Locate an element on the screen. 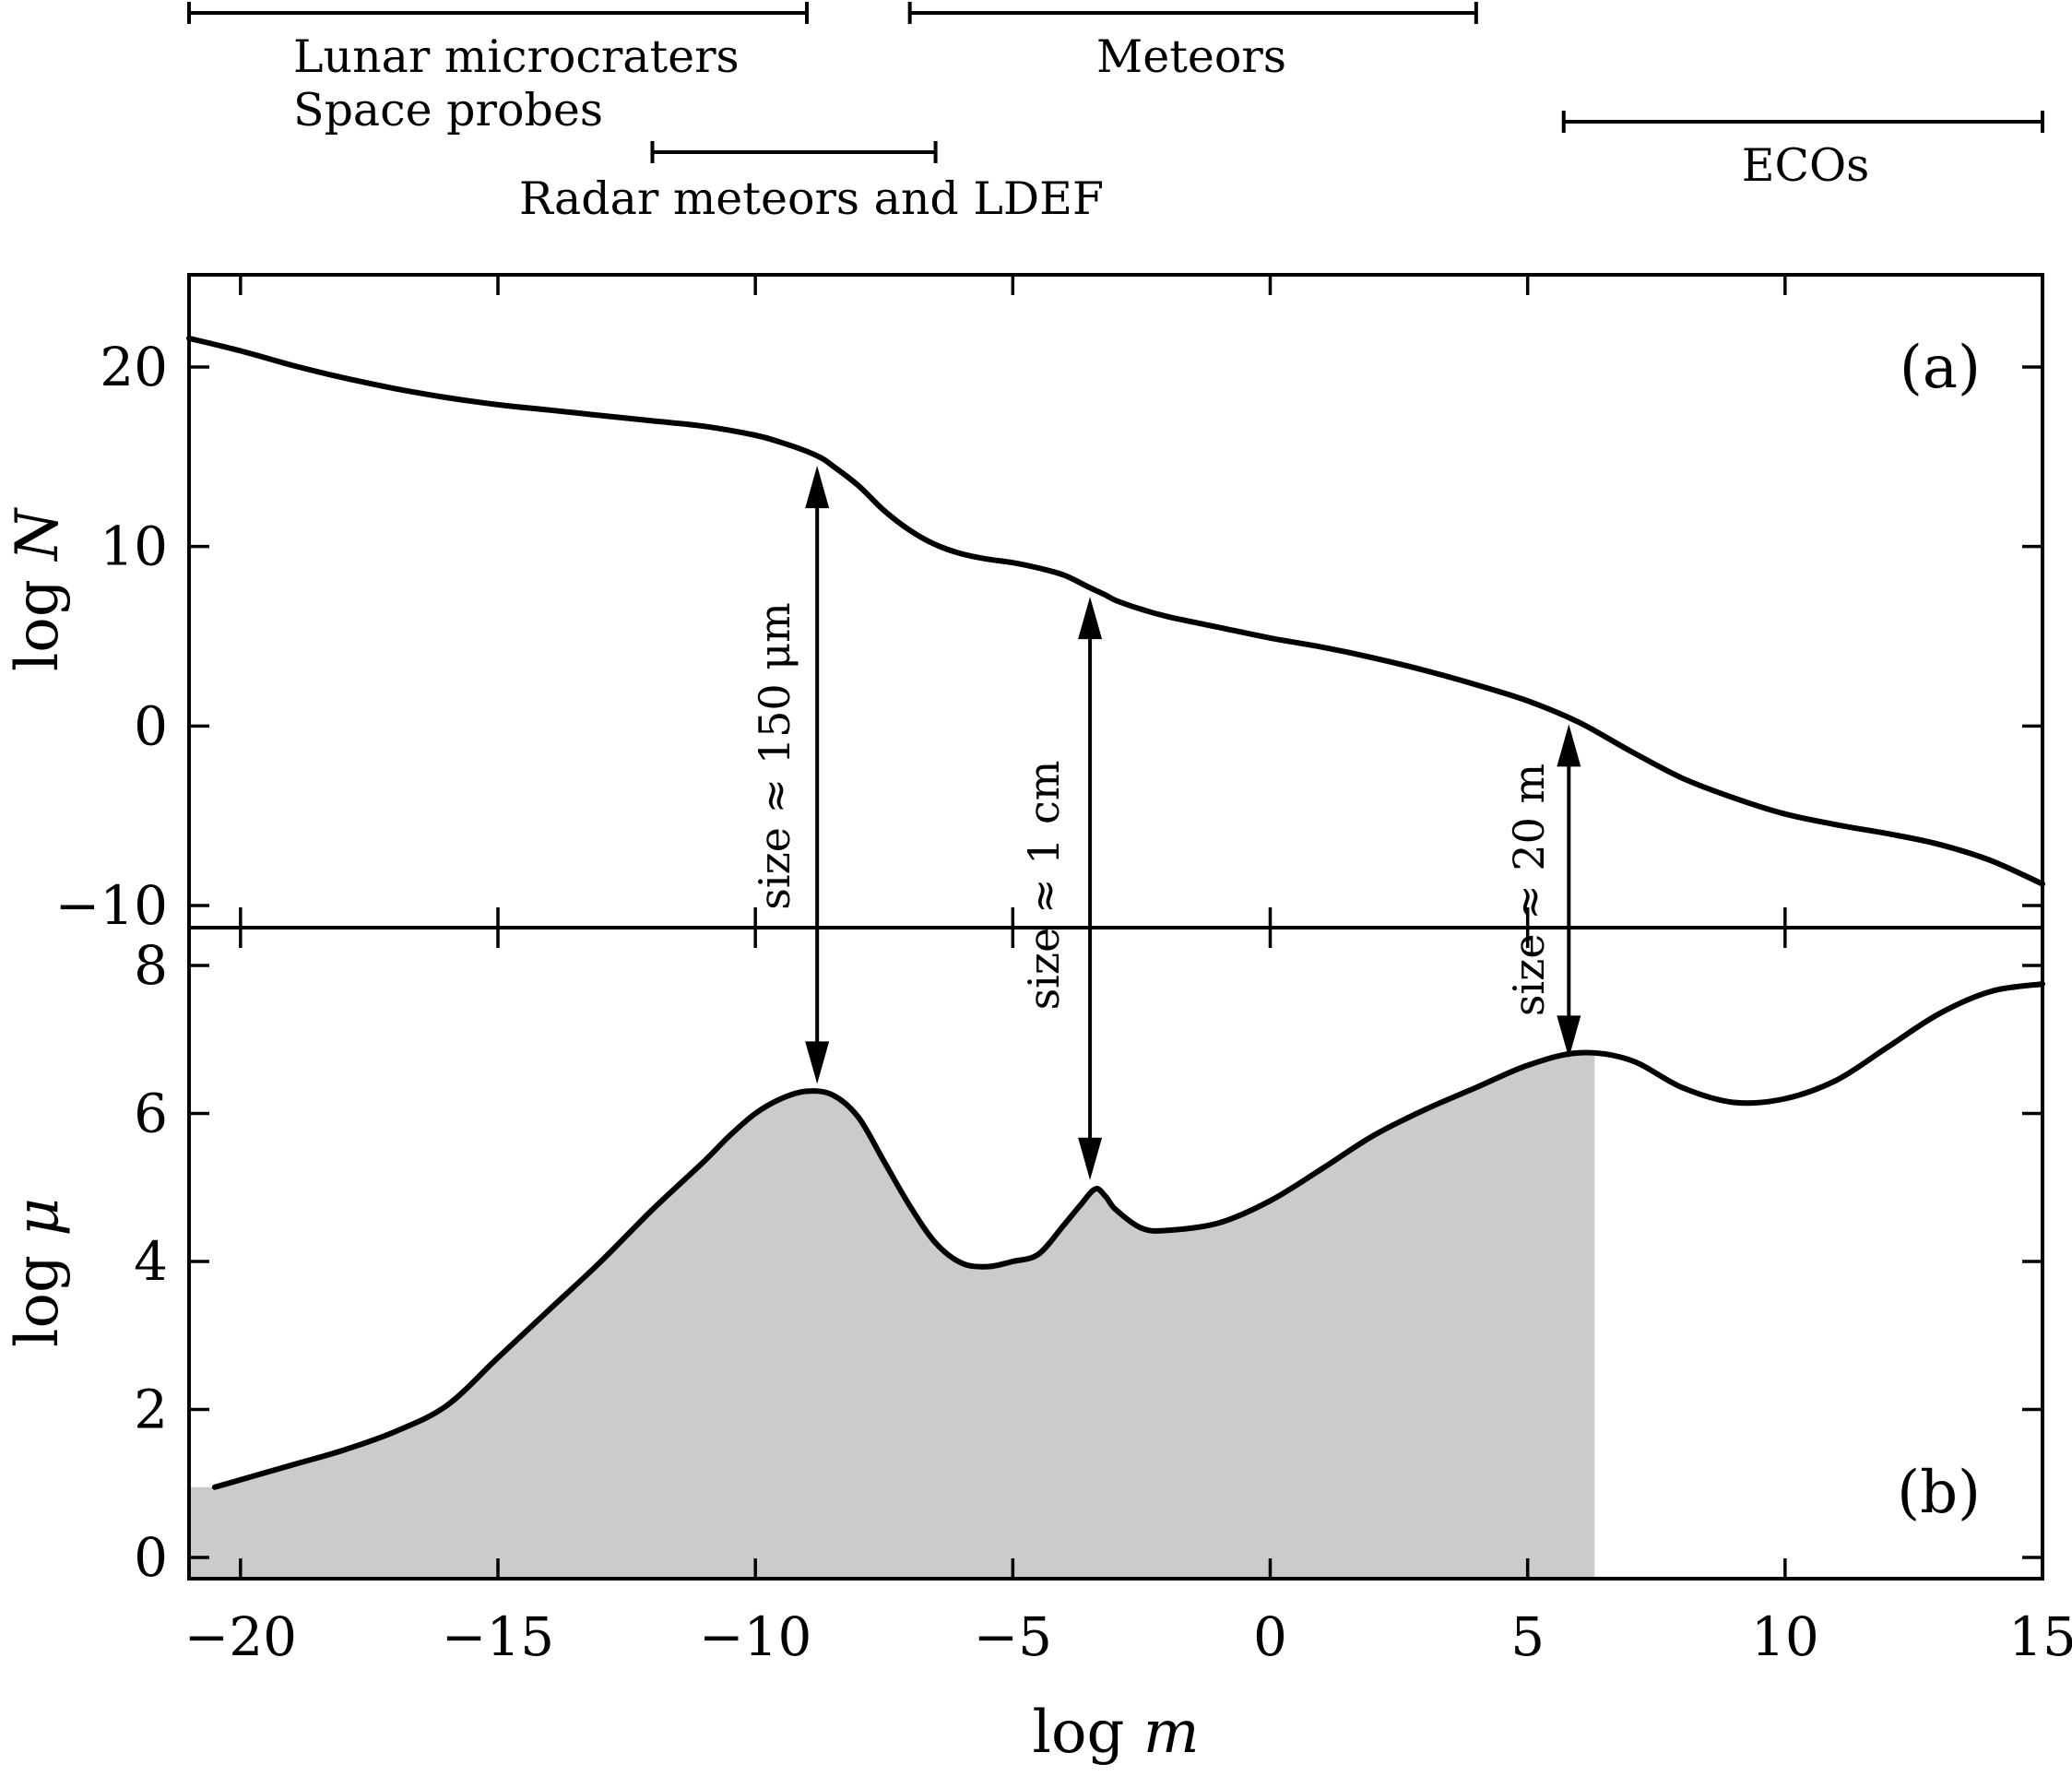 This screenshot has height=1776, width=2072. range-bar-label: ECOs is located at coordinates (1806, 165).